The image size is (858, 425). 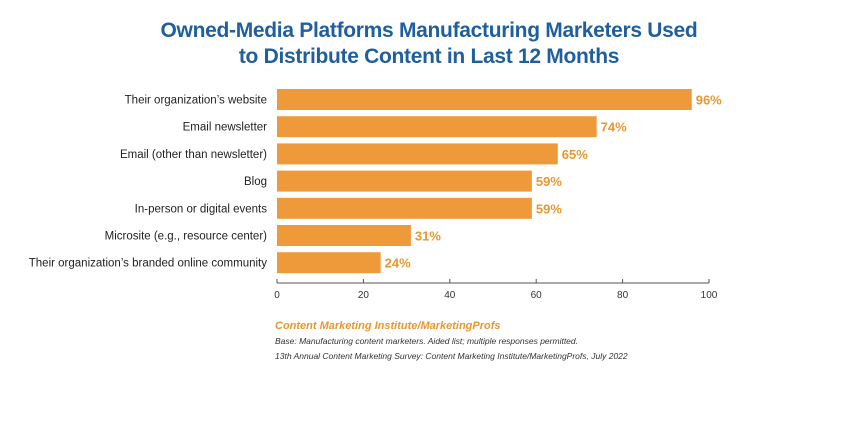 What do you see at coordinates (201, 209) in the screenshot?
I see `category-label: In-person or digital events` at bounding box center [201, 209].